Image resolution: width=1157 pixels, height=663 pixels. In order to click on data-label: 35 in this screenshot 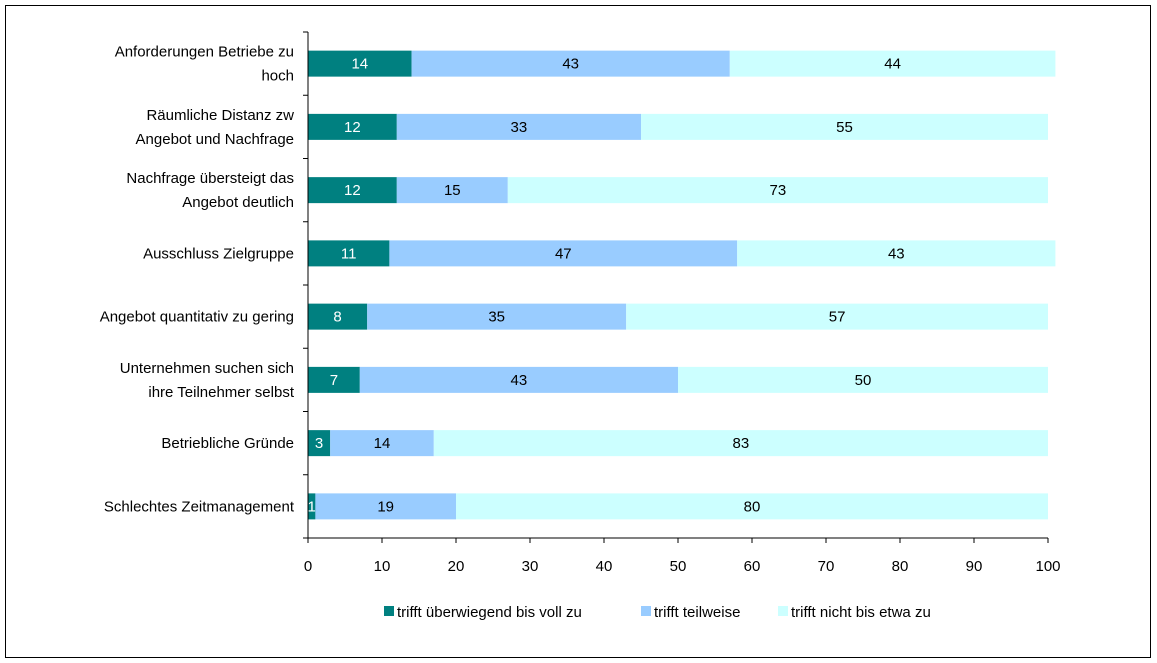, I will do `click(496, 317)`.